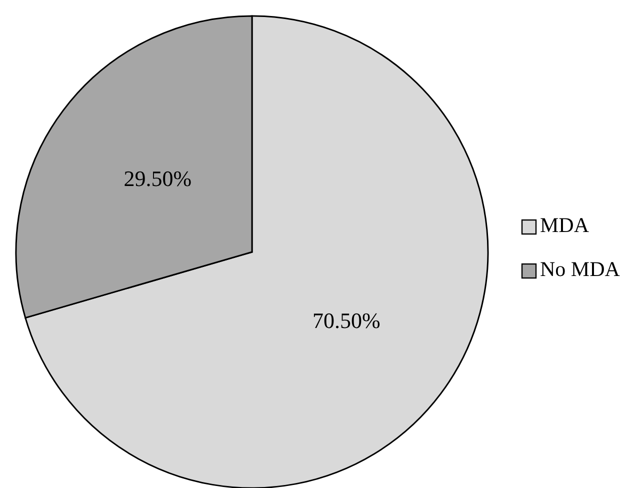  Describe the element at coordinates (565, 224) in the screenshot. I see `legend-label: MDA` at that location.